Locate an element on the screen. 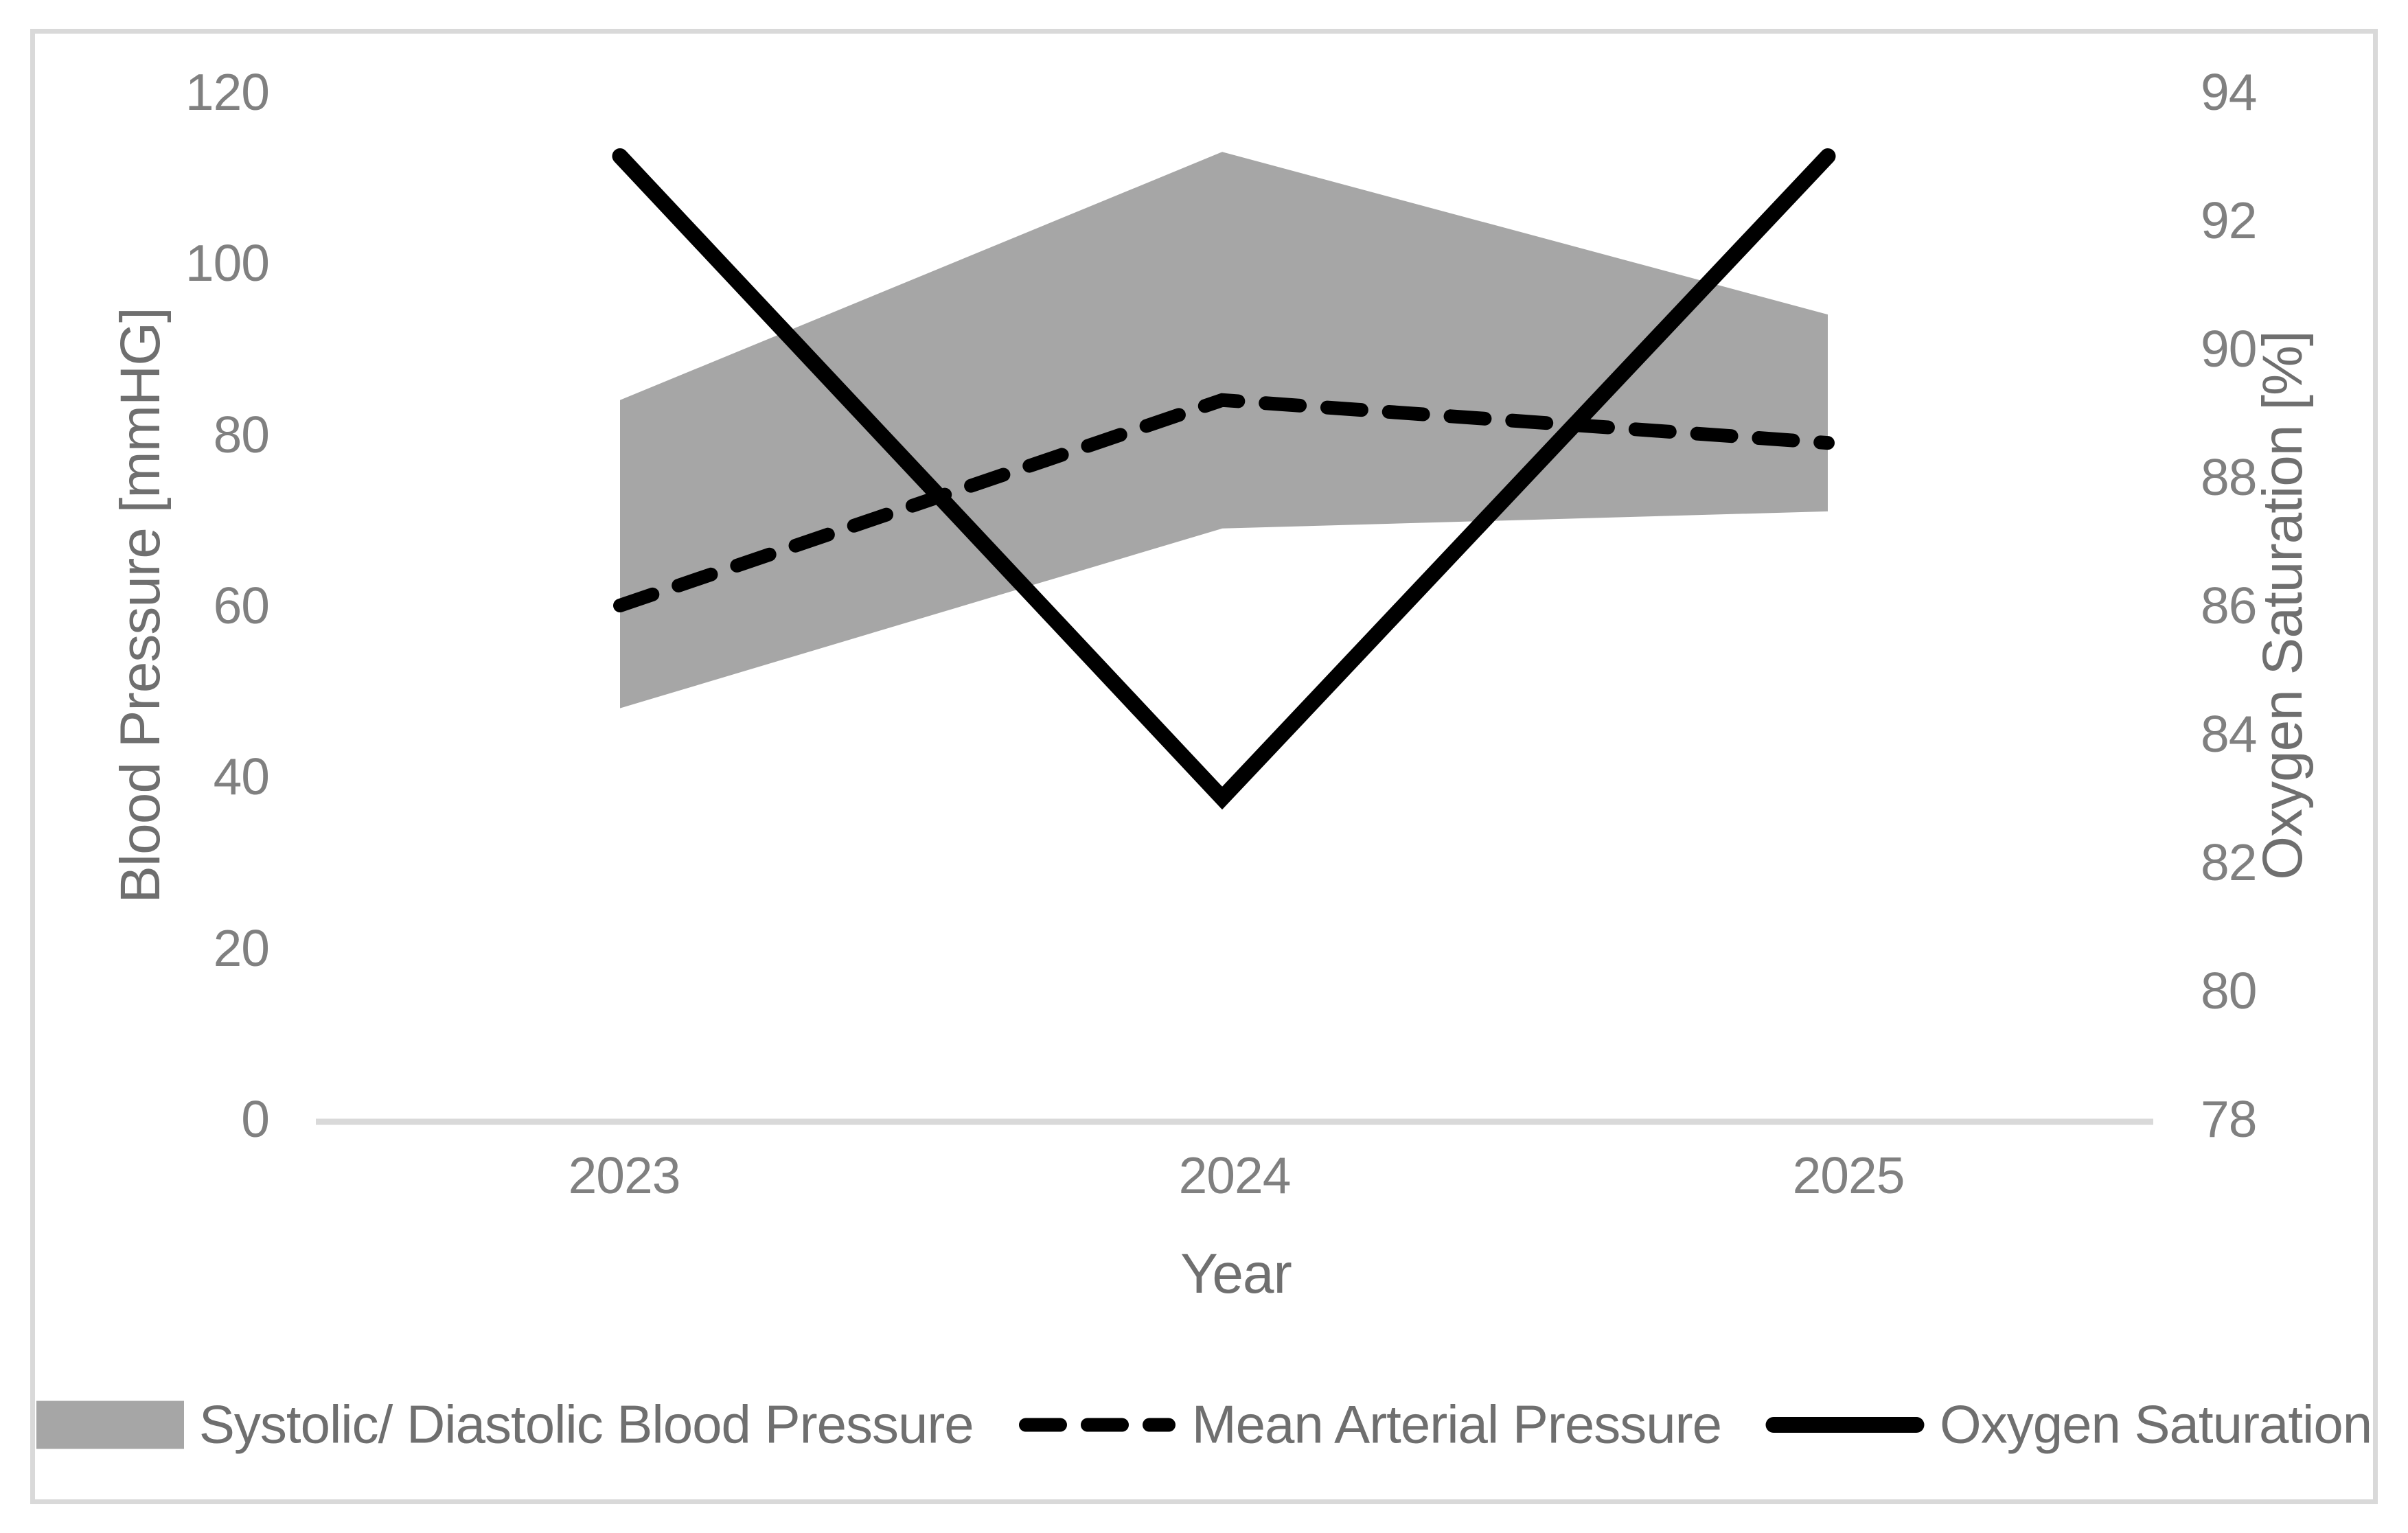 The height and width of the screenshot is (1533, 2408). right-axis-tick-94: 94 is located at coordinates (2229, 92).